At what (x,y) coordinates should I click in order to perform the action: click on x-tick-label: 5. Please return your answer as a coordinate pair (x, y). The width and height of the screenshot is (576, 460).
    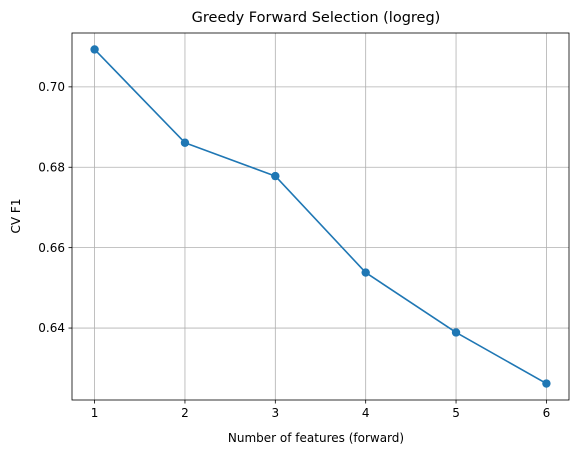
    Looking at the image, I should click on (456, 413).